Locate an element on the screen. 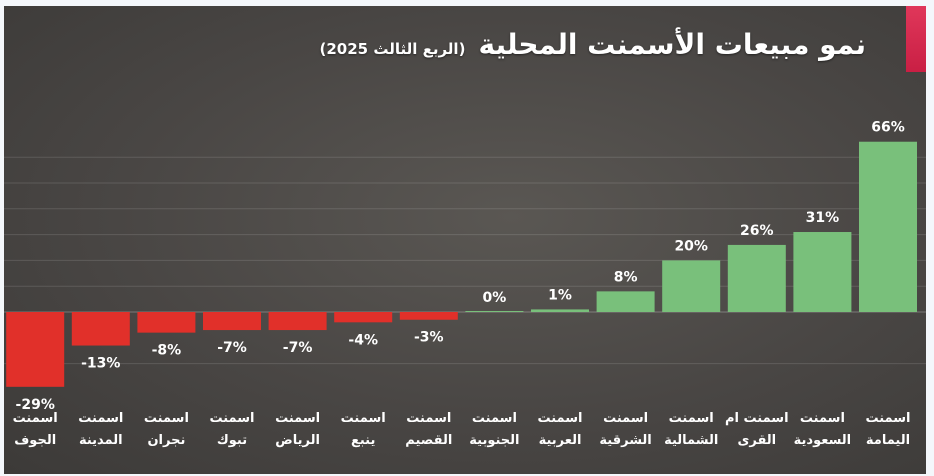 The image size is (934, 476). data-label: -13% is located at coordinates (100, 364).